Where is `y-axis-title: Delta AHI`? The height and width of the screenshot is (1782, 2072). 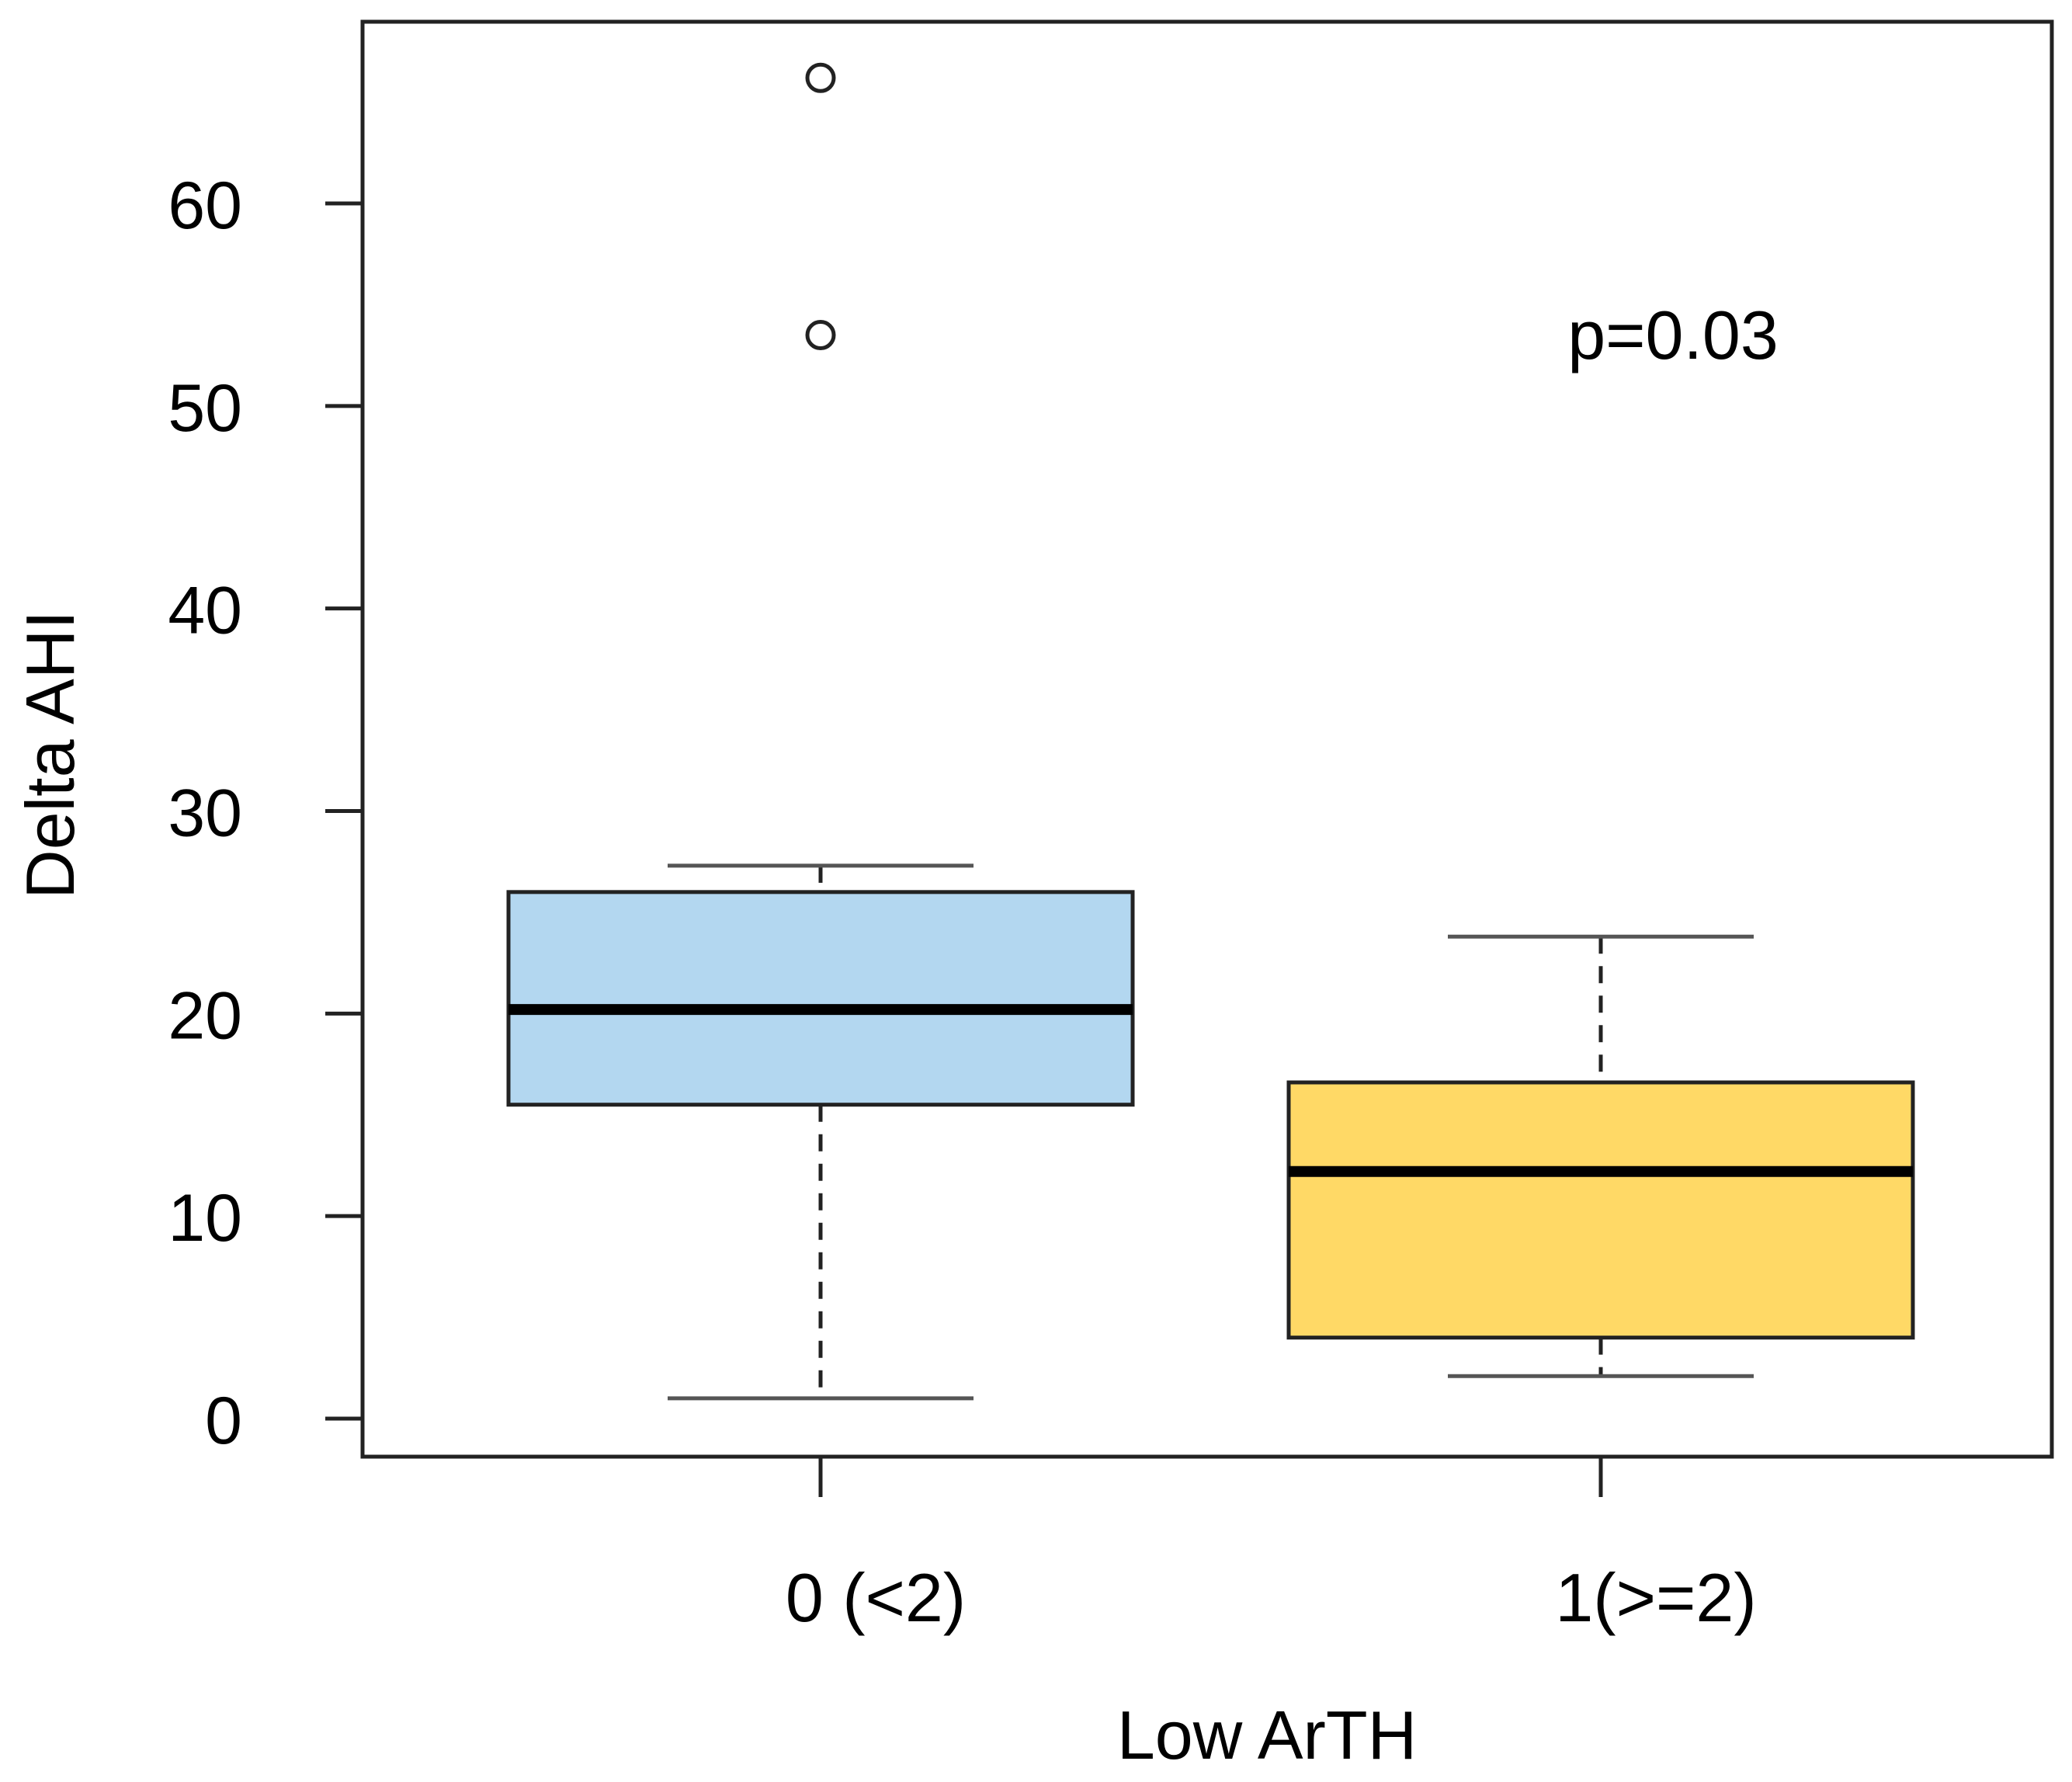
y-axis-title: Delta AHI is located at coordinates (51, 754).